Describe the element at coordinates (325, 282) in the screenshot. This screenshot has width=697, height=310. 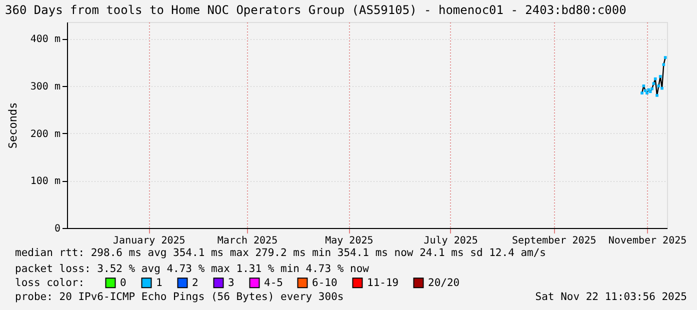
I see `legend-label: 6-10` at that location.